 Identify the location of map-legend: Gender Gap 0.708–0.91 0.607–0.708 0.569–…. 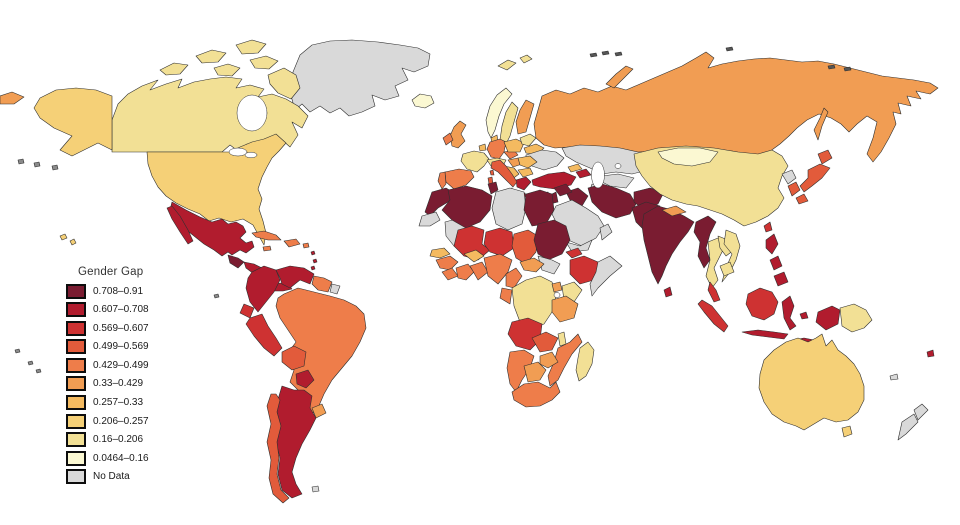
(107, 377).